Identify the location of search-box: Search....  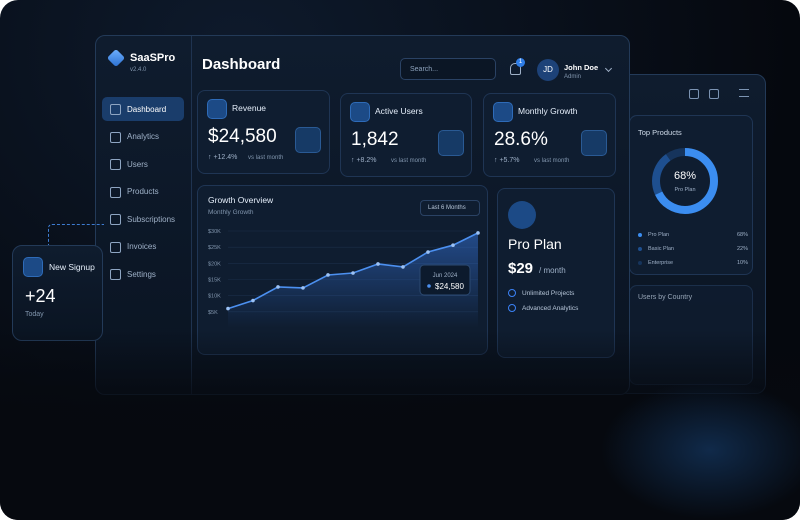
(448, 69).